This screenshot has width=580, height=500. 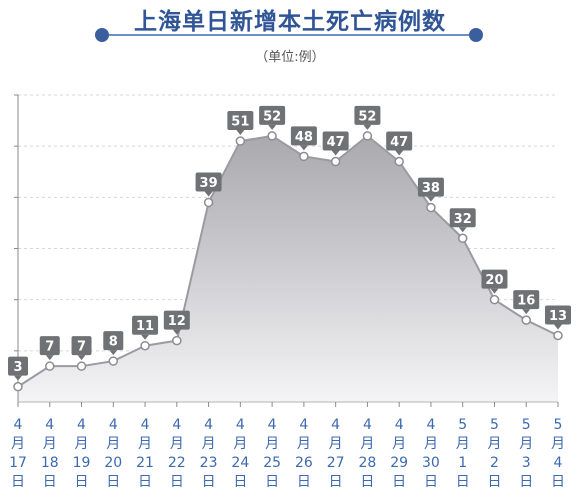 What do you see at coordinates (494, 463) in the screenshot?
I see `x-tick-label-day: 2` at bounding box center [494, 463].